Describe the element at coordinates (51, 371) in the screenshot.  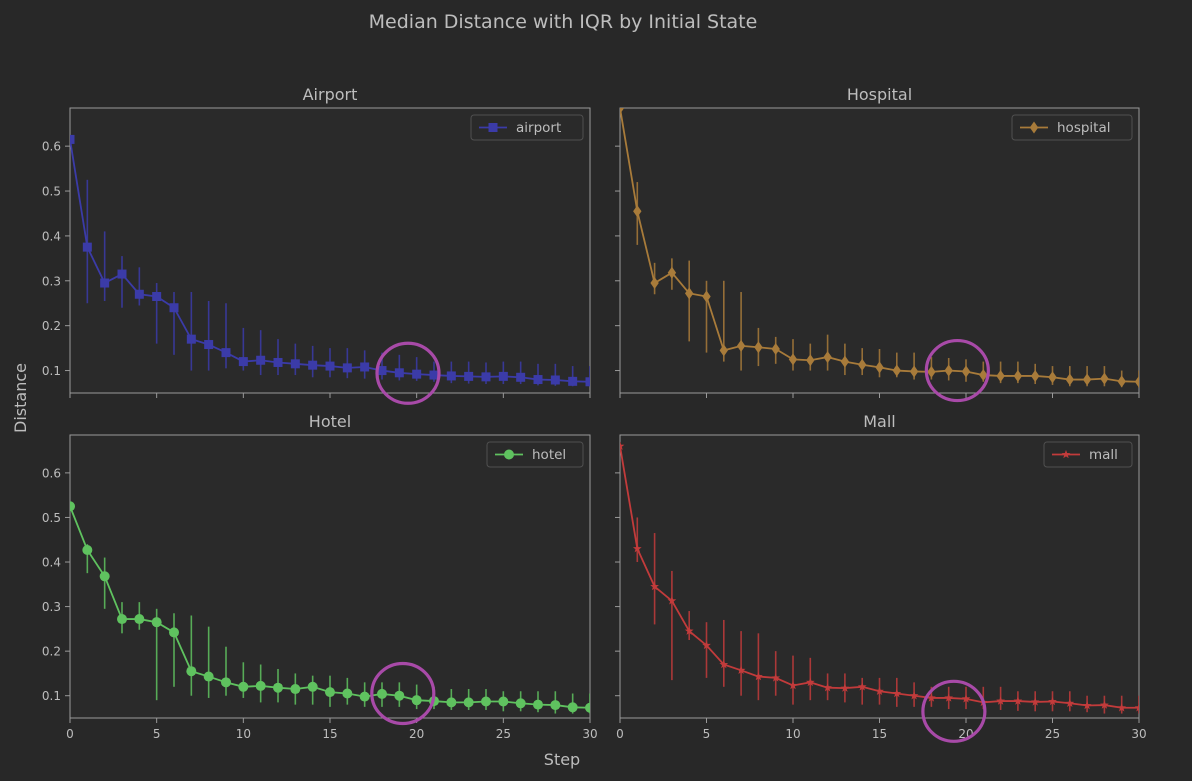
I see `airport-y-tick-label: 0.1` at that location.